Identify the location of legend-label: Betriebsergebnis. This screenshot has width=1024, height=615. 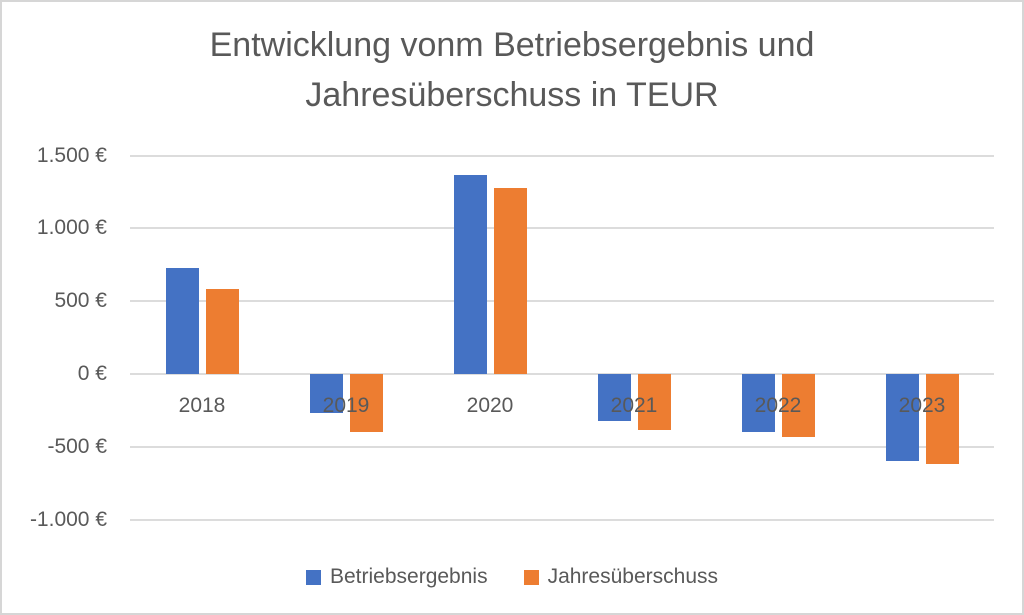
(408, 576).